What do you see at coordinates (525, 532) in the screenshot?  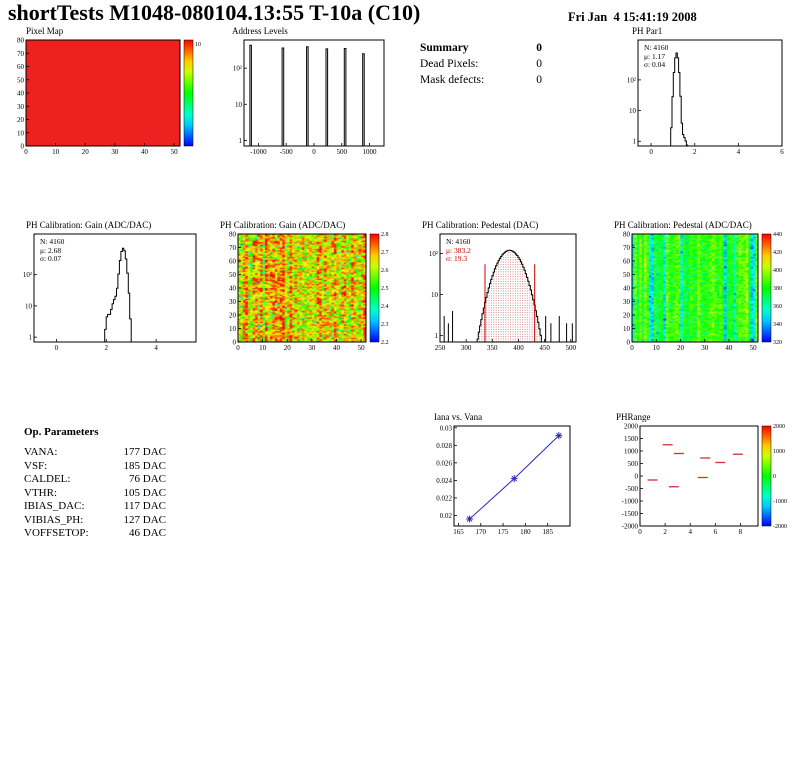 I see `svg-text: 180` at bounding box center [525, 532].